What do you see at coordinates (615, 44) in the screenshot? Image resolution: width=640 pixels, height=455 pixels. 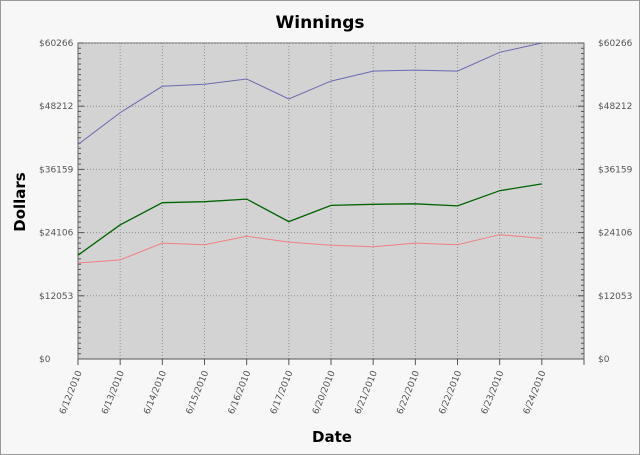 I see `y-tick-label-right: $60266` at bounding box center [615, 44].